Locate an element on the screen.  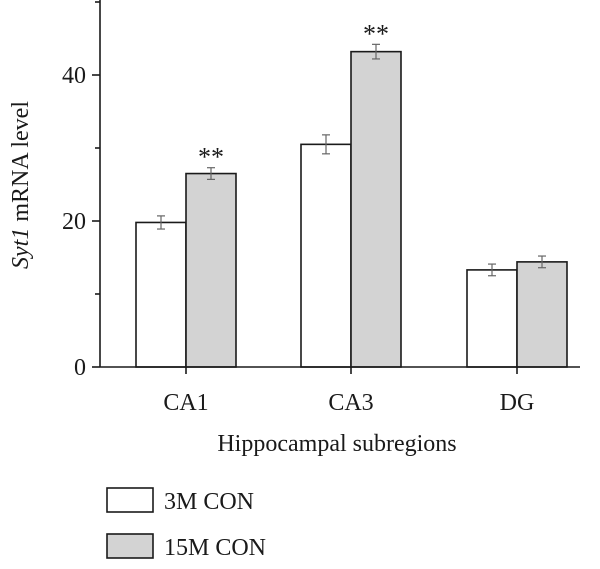
x-tick-label-ca3: CA3 is located at coordinates (350, 403).